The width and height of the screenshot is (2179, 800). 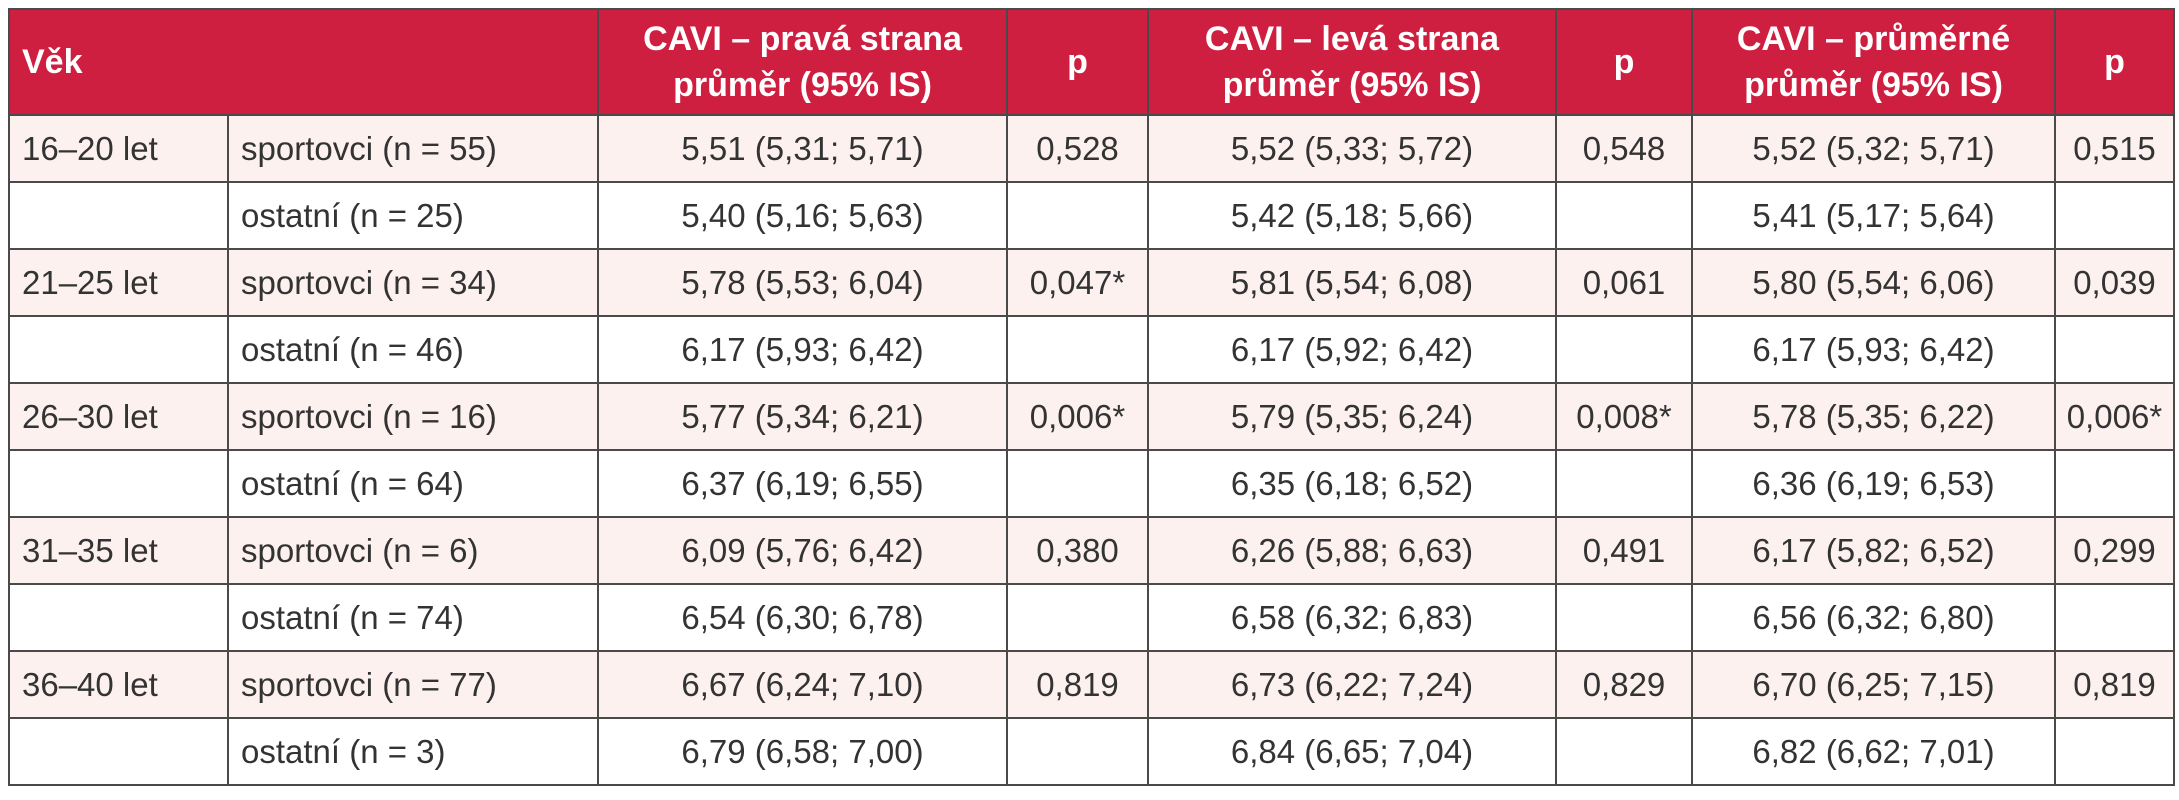 What do you see at coordinates (802, 148) in the screenshot?
I see `right-cell: 5,51 (5,31; 5,71)` at bounding box center [802, 148].